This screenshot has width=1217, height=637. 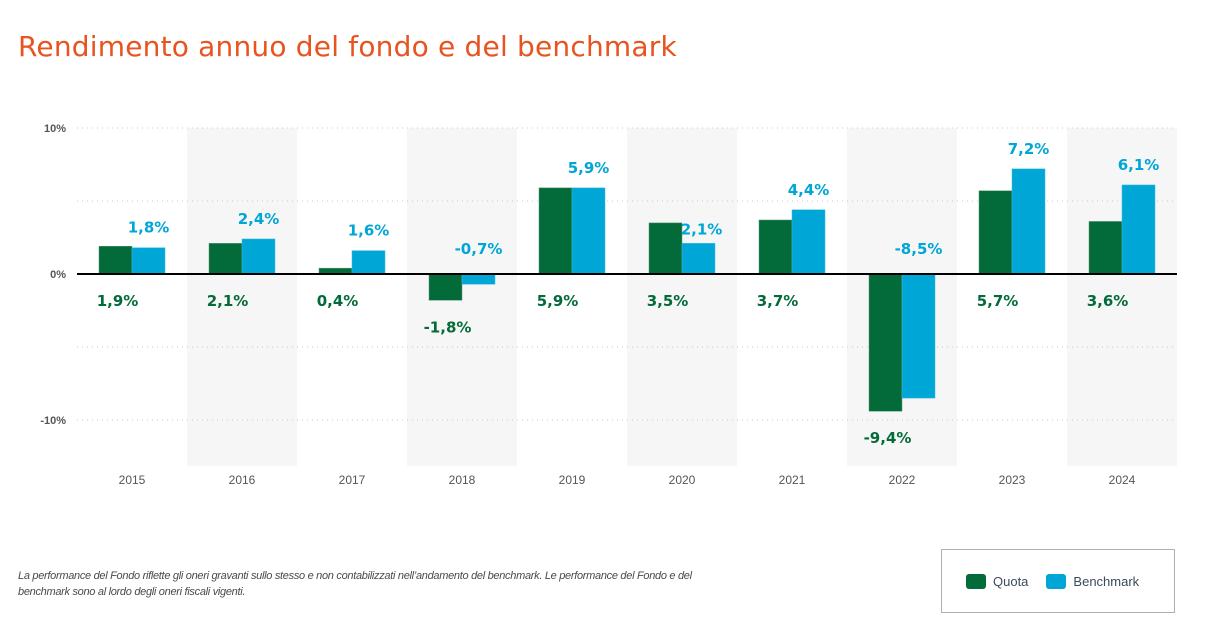 I want to click on data-label-quota-2023: 5,7%, so click(x=998, y=301).